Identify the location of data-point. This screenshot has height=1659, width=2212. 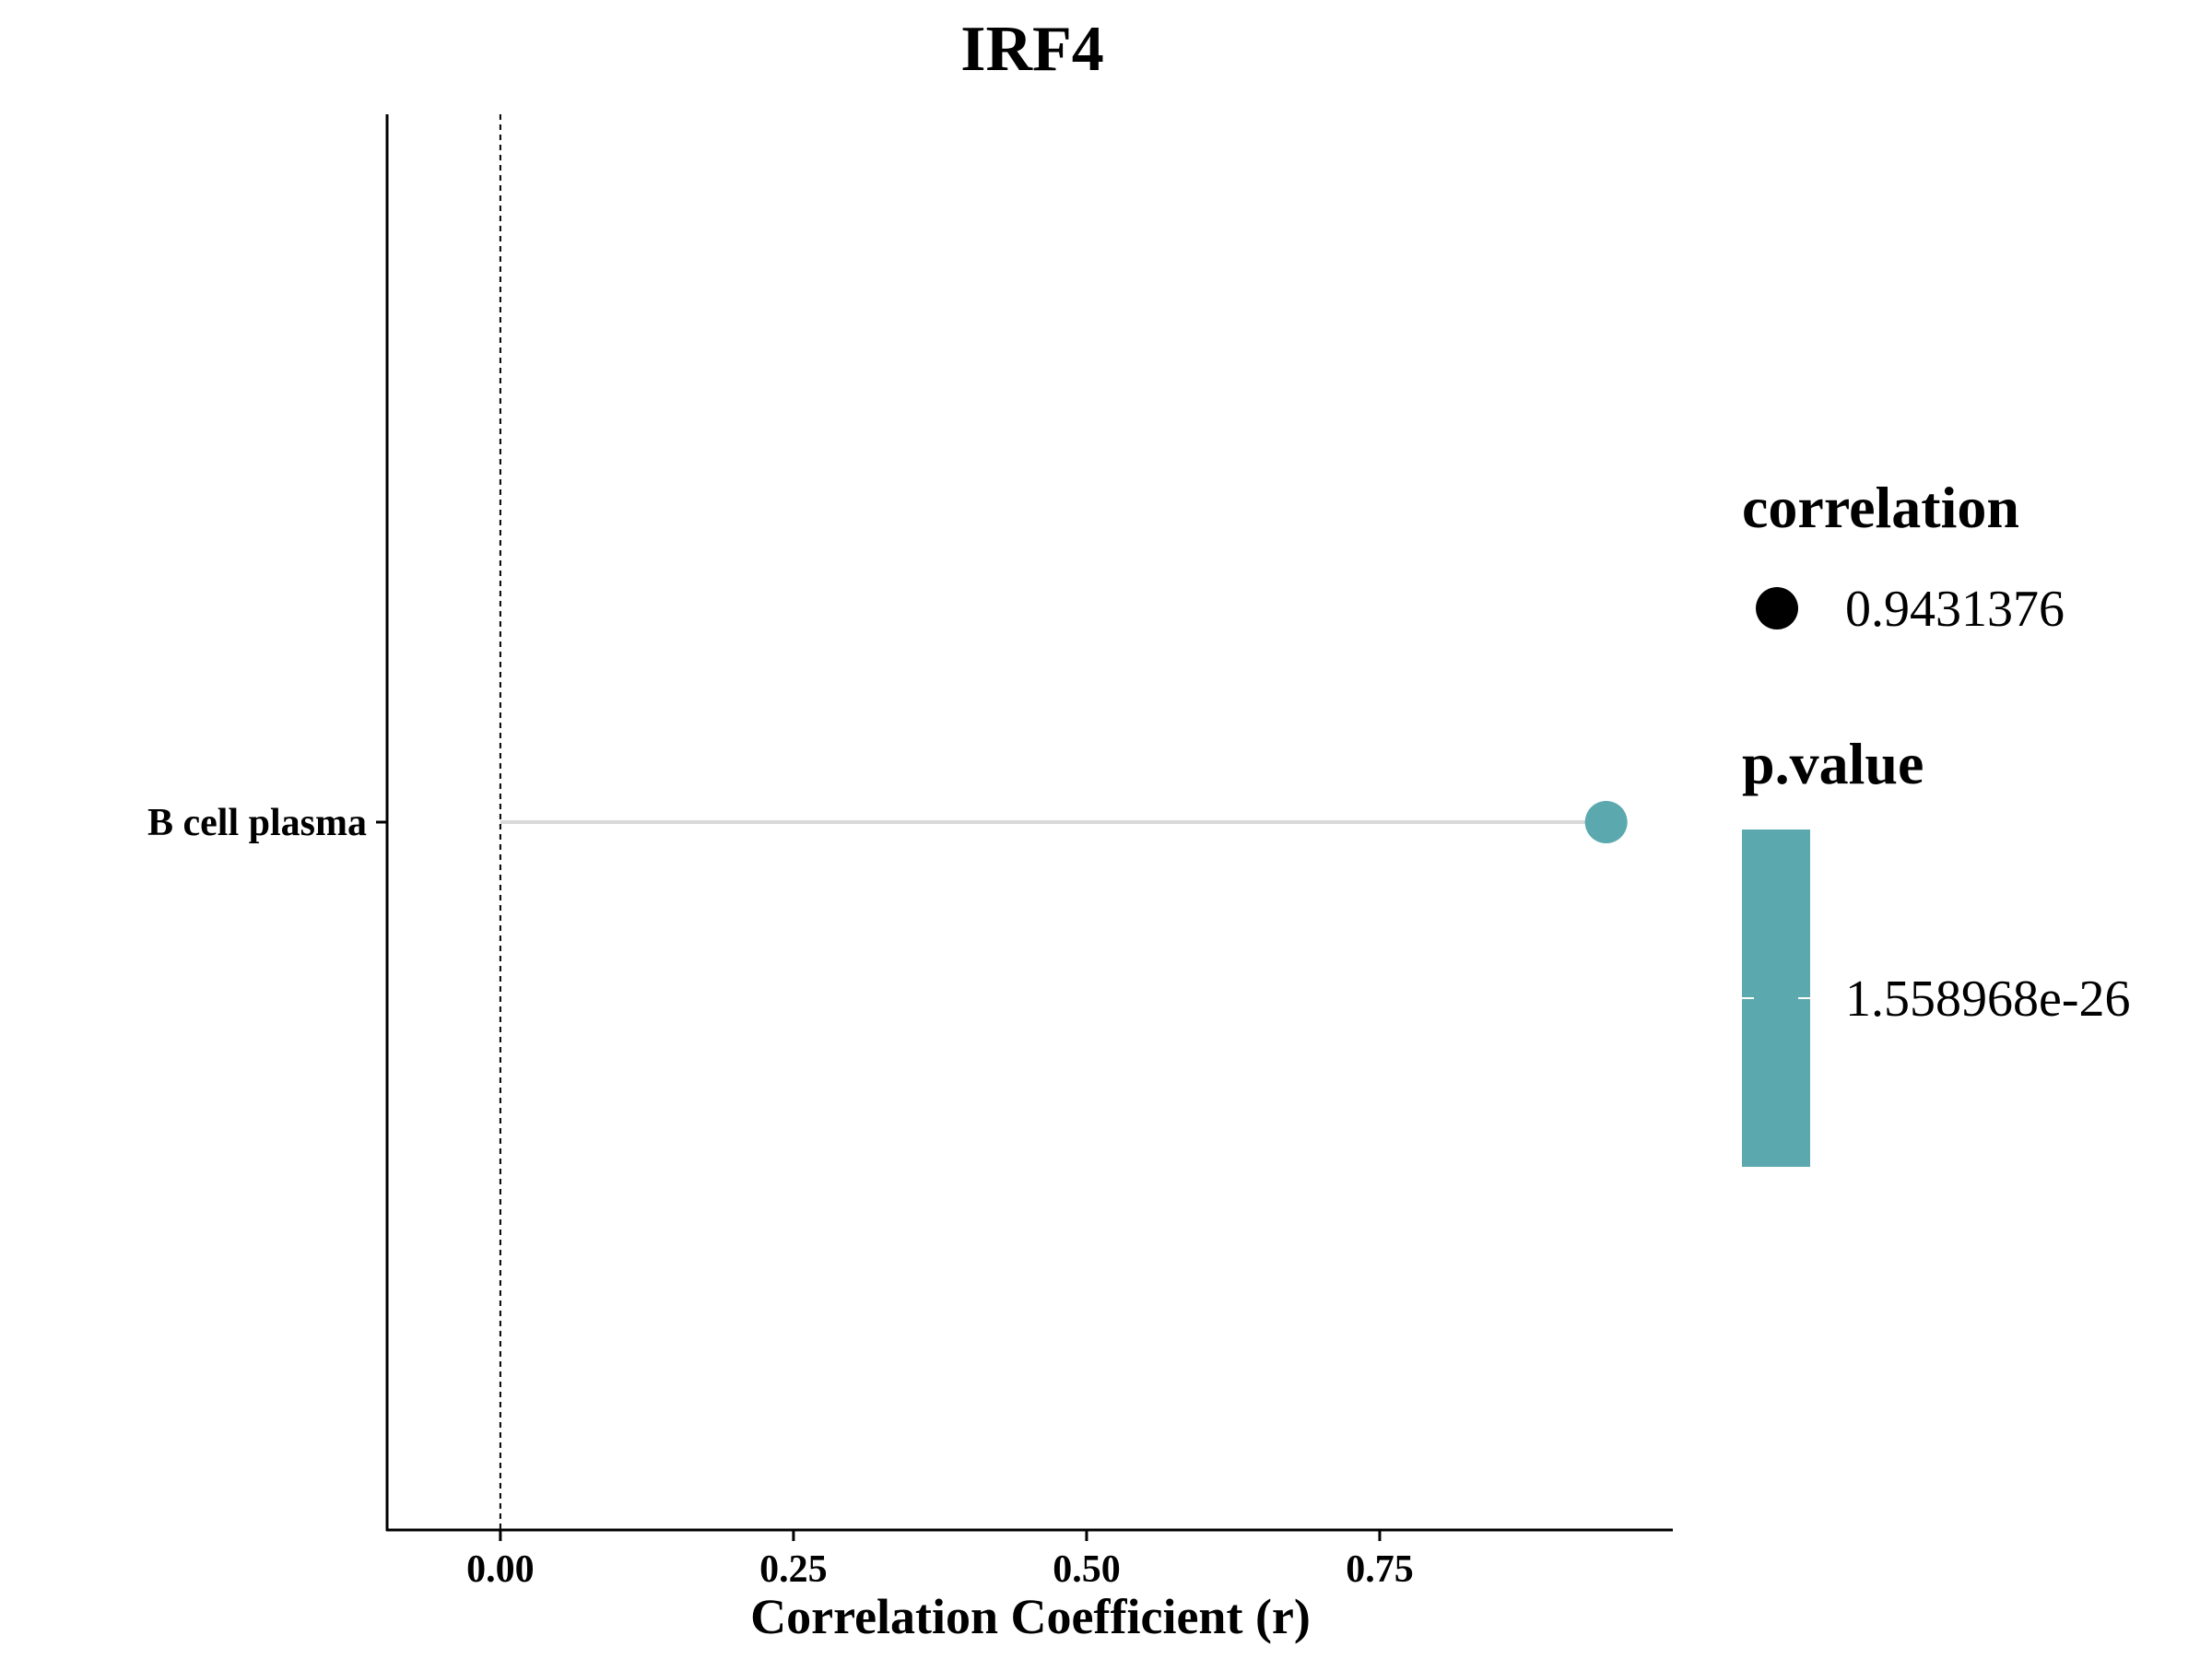
(1606, 822).